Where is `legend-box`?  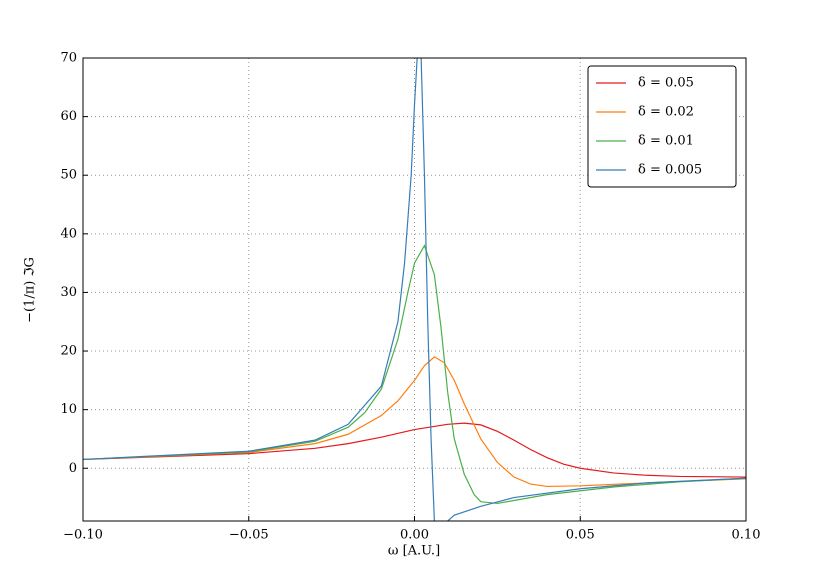 legend-box is located at coordinates (662, 126).